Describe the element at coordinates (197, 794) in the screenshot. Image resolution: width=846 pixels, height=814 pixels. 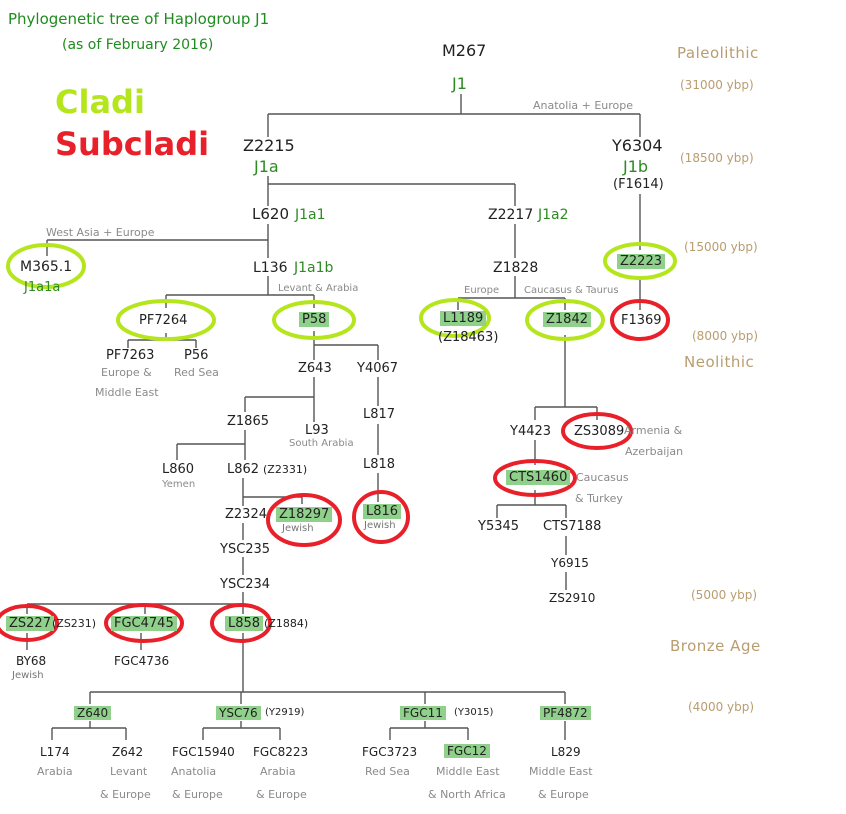
I see `region-anatolia-2: & Europe` at that location.